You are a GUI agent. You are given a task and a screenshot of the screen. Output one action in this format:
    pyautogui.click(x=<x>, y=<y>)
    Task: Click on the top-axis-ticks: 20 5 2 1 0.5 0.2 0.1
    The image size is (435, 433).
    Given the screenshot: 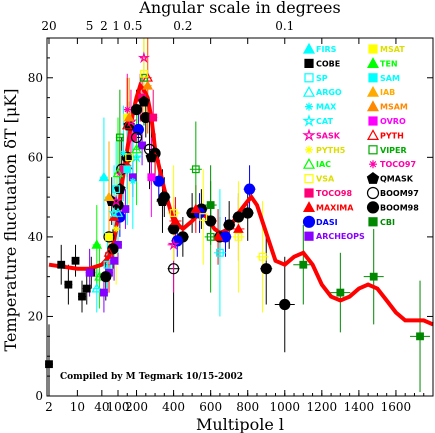 What is the action you would take?
    pyautogui.click(x=167, y=26)
    